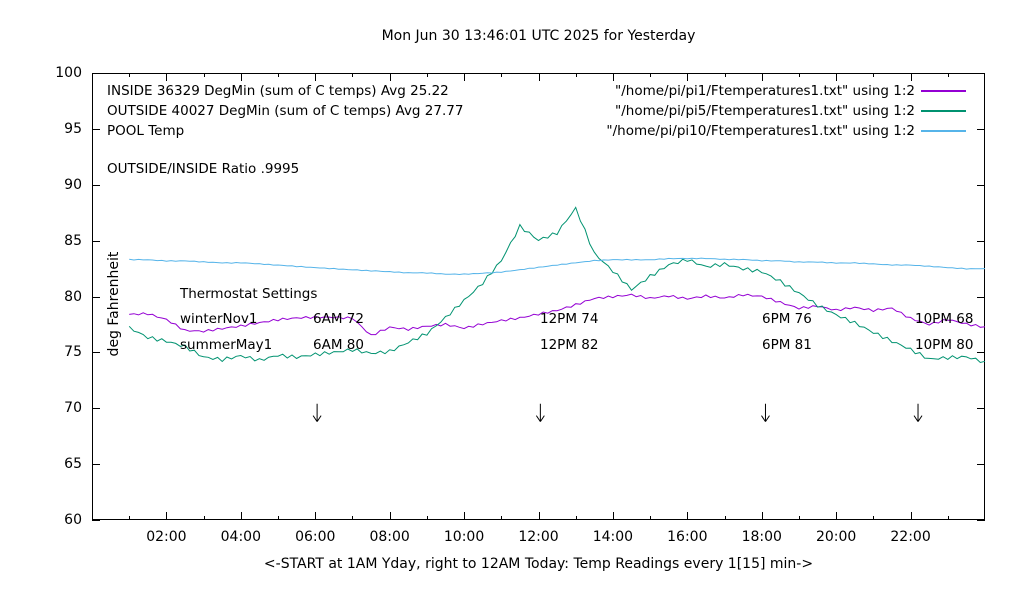 The image size is (1020, 600). Describe the element at coordinates (226, 345) in the screenshot. I see `thermostat-summer-name: summerMay1` at that location.